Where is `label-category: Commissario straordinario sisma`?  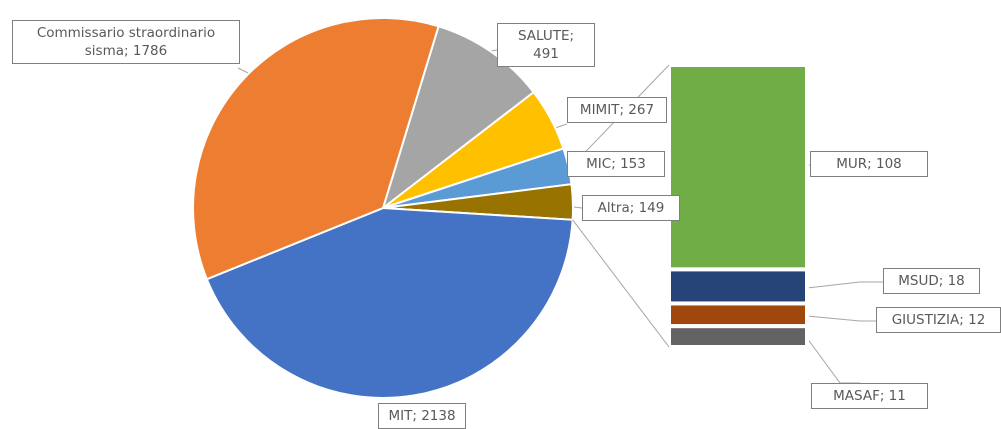 label-category: Commissario straordinario sisma is located at coordinates (126, 42).